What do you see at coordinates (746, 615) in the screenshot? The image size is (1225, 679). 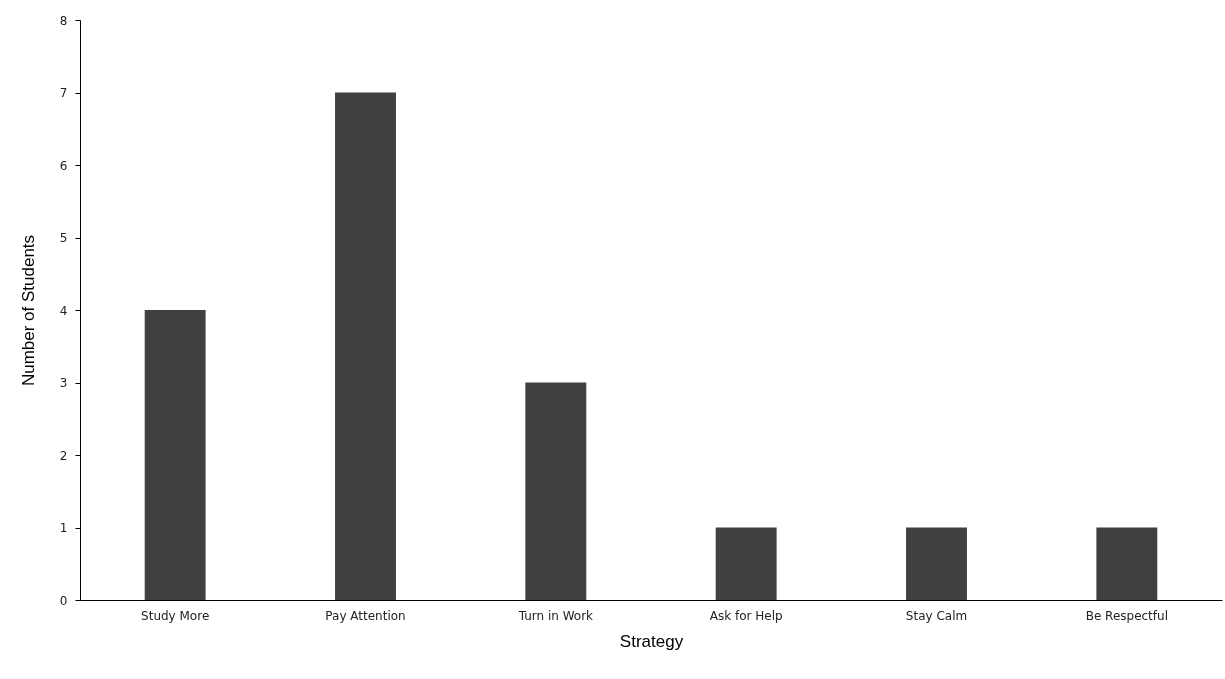 I see `x-tick-label: Ask for Help` at bounding box center [746, 615].